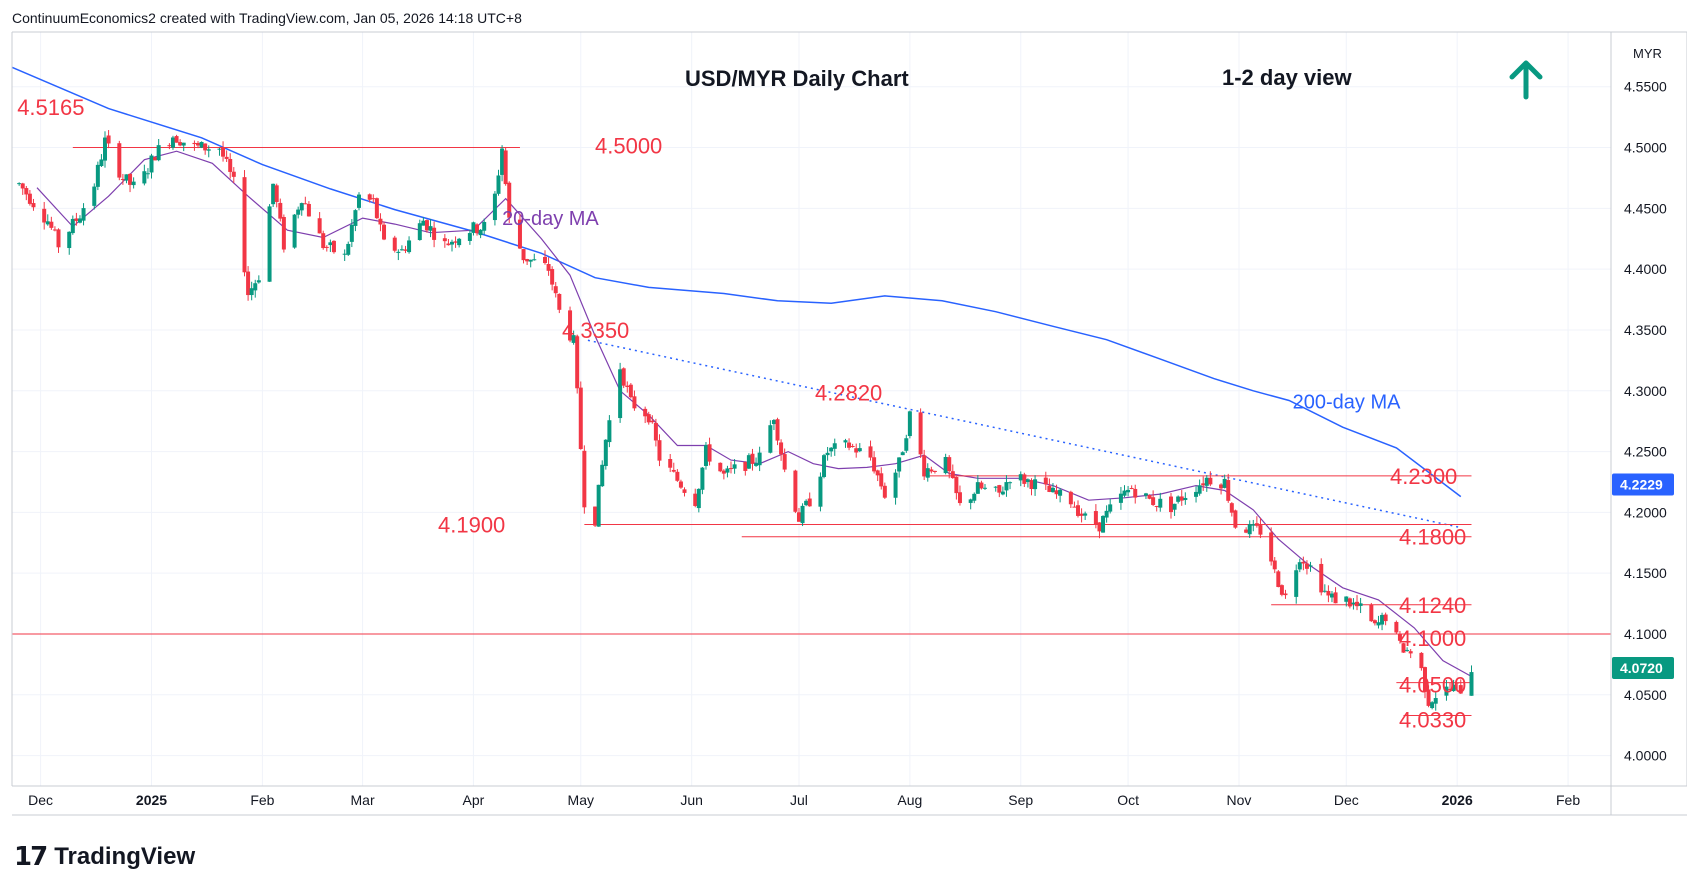 This screenshot has height=889, width=1687. Describe the element at coordinates (799, 800) in the screenshot. I see `time-tick-label: Jul` at that location.